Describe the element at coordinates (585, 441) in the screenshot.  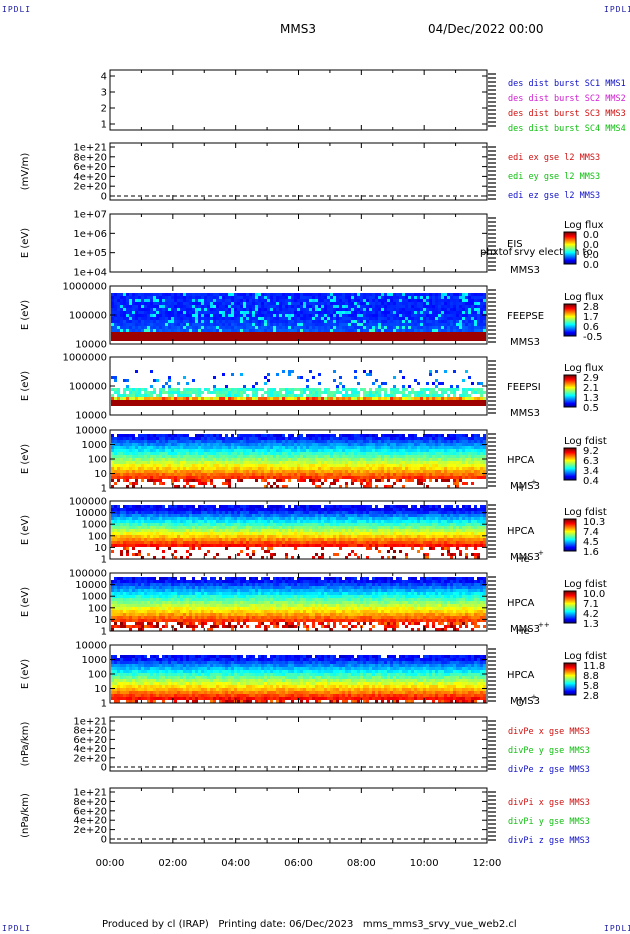
I see `colorbar-title: Log fdist` at that location.